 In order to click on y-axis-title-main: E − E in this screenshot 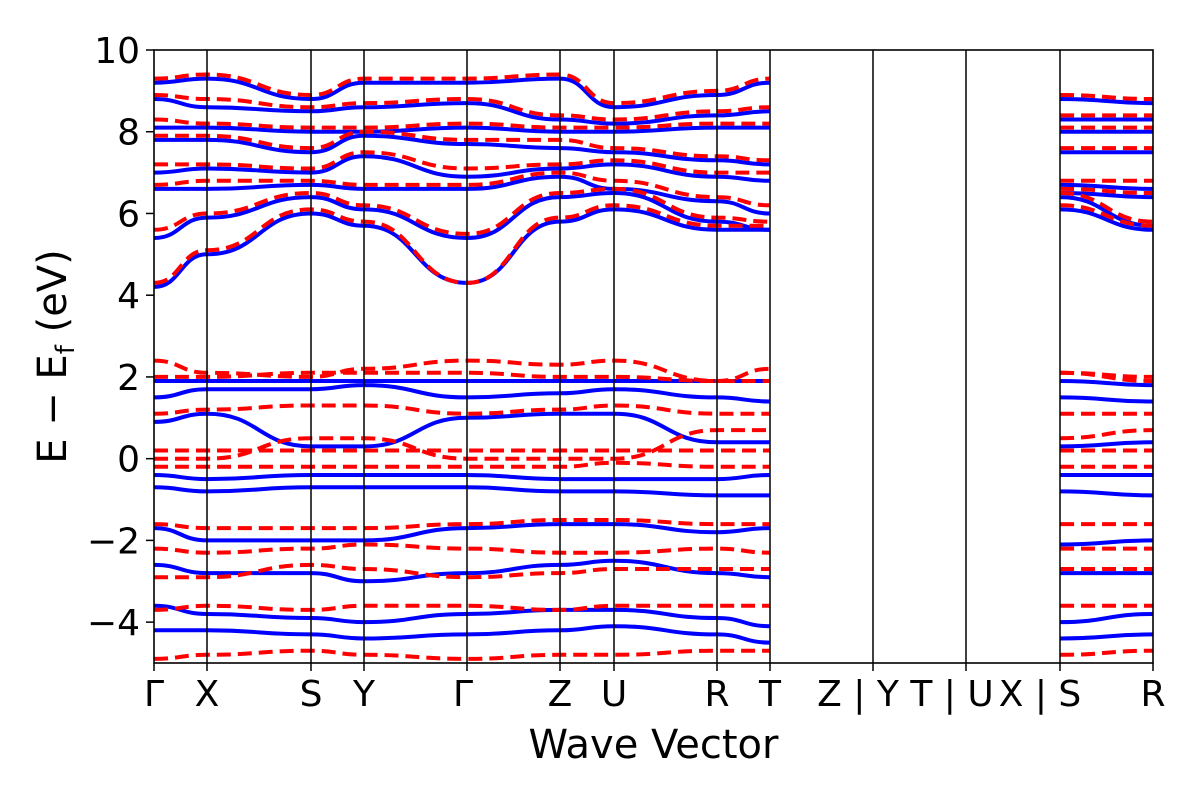, I will do `click(53, 409)`.